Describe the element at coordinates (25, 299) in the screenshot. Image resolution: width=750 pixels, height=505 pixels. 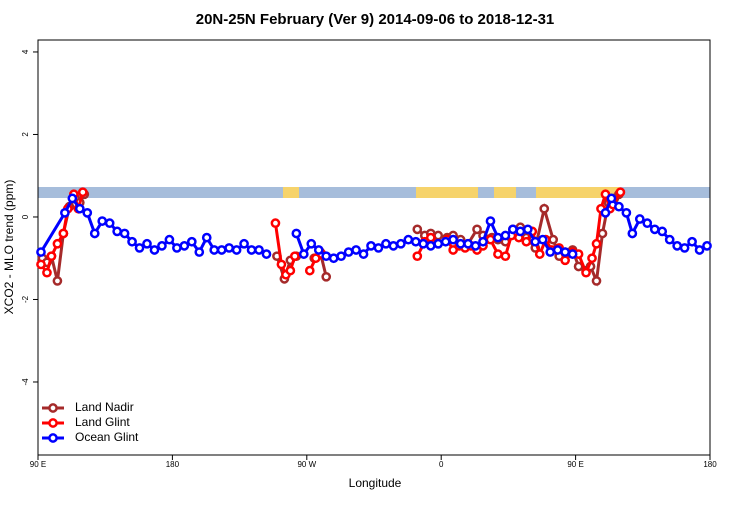
I see `y-tick-label: -2` at that location.